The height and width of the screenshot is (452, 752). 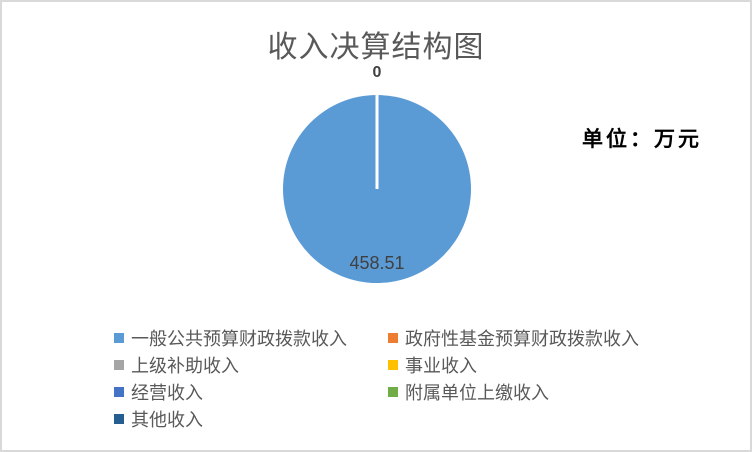 I want to click on unit-label: 单位：万元, so click(x=642, y=139).